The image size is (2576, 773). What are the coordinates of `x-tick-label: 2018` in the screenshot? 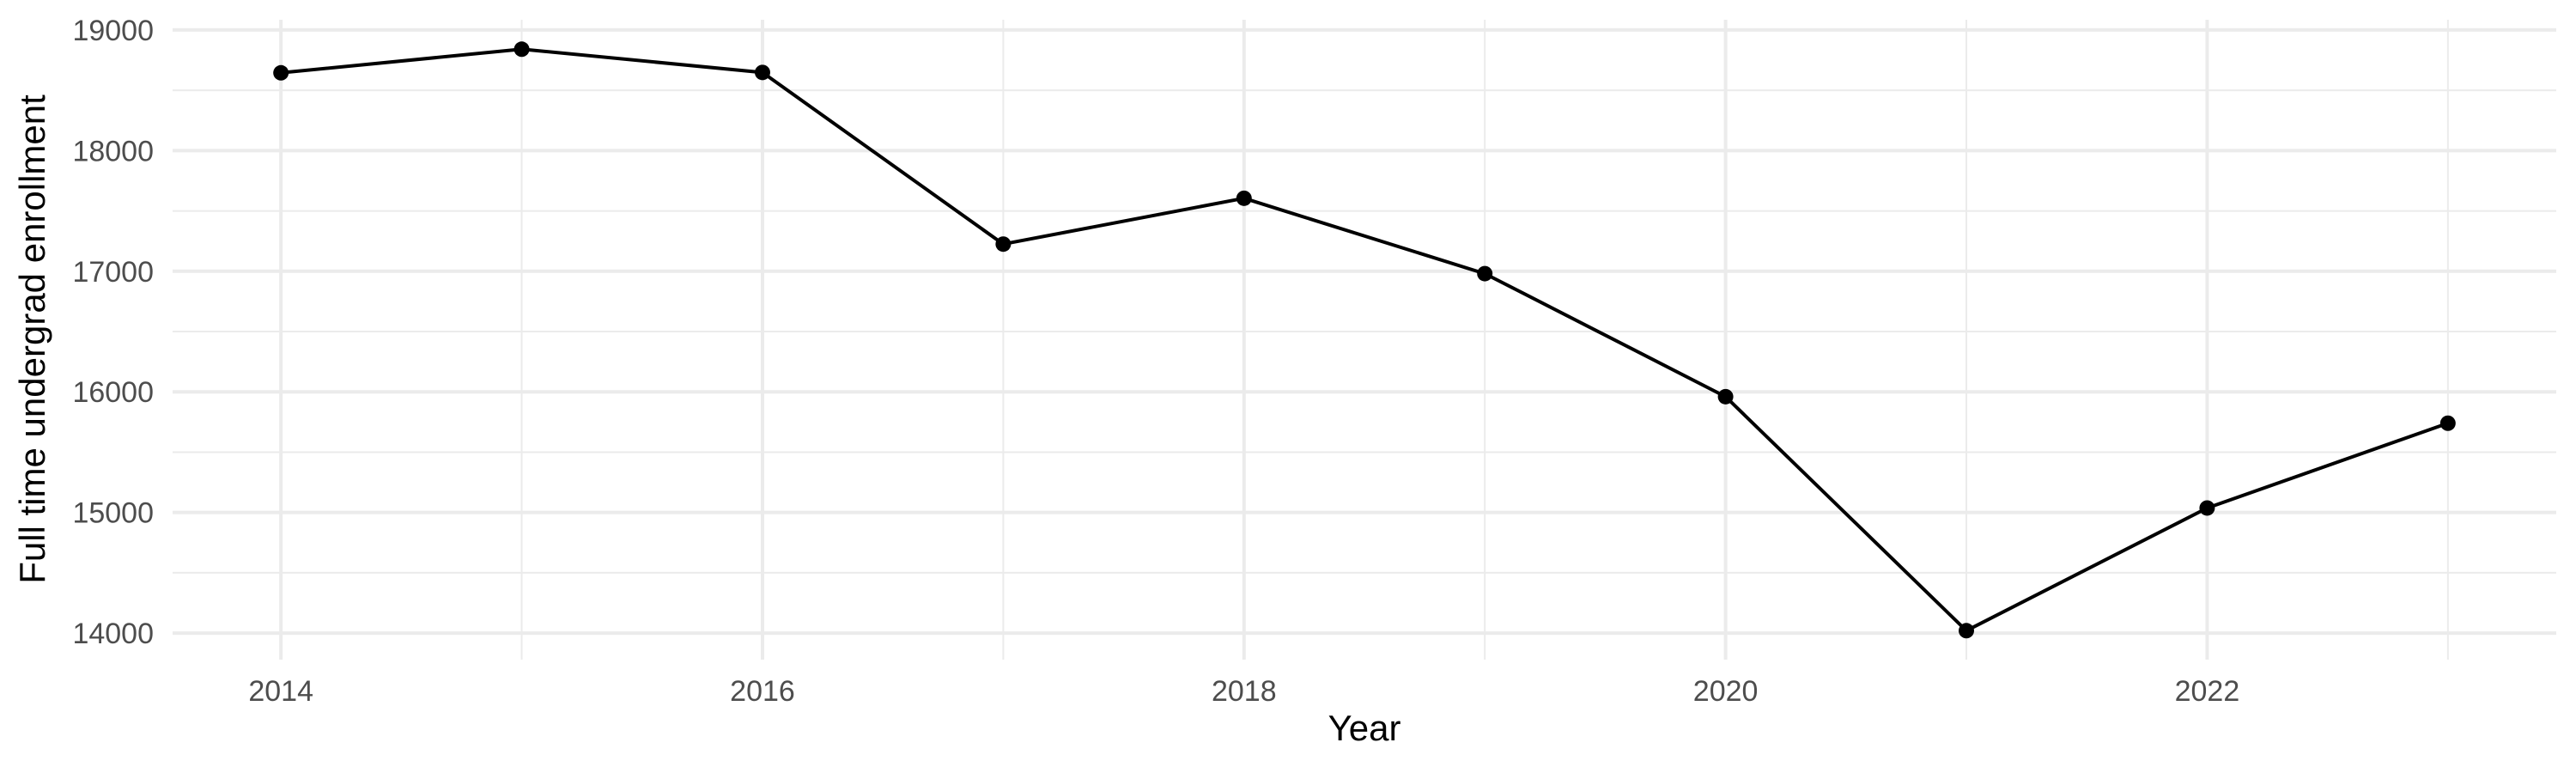 It's located at (1244, 691).